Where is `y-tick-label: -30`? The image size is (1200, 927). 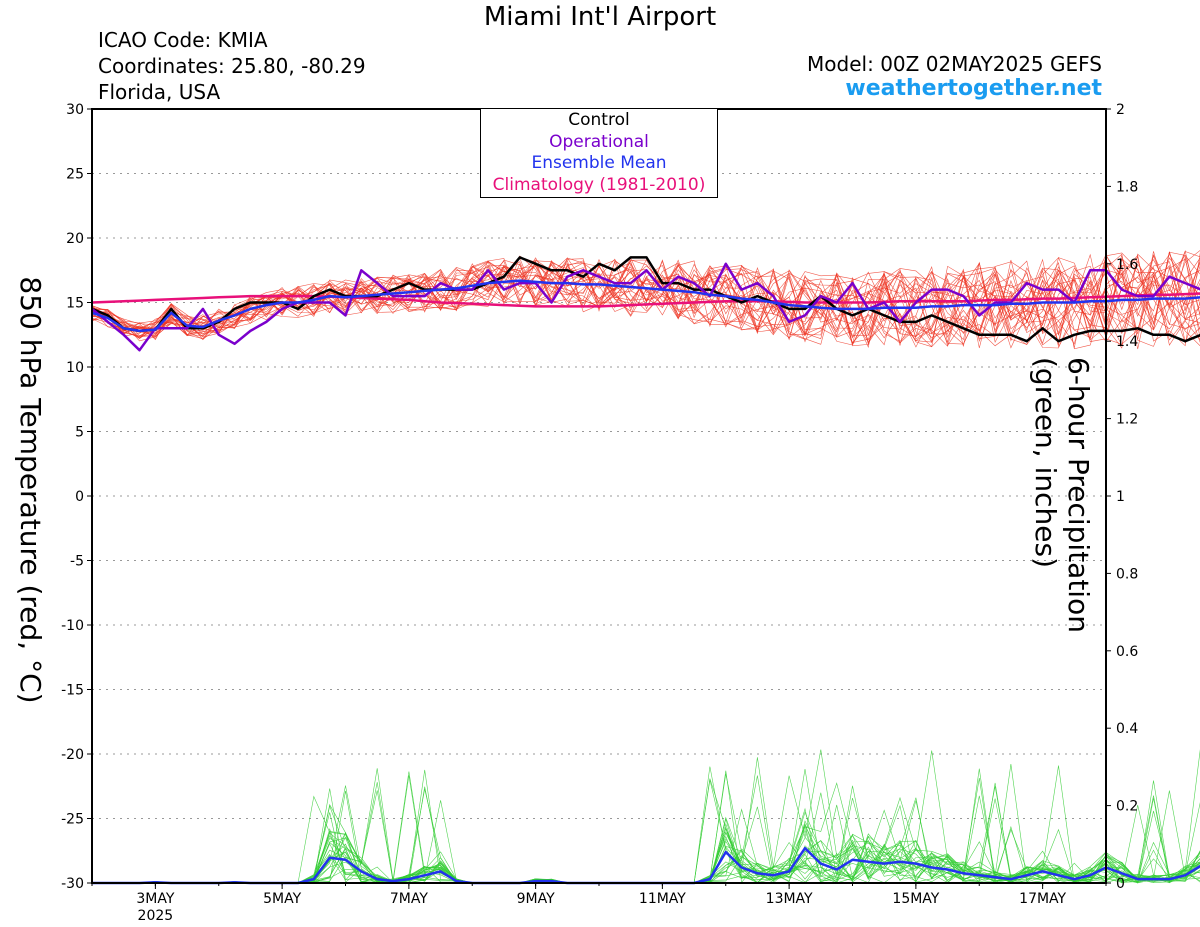 y-tick-label: -30 is located at coordinates (72, 884).